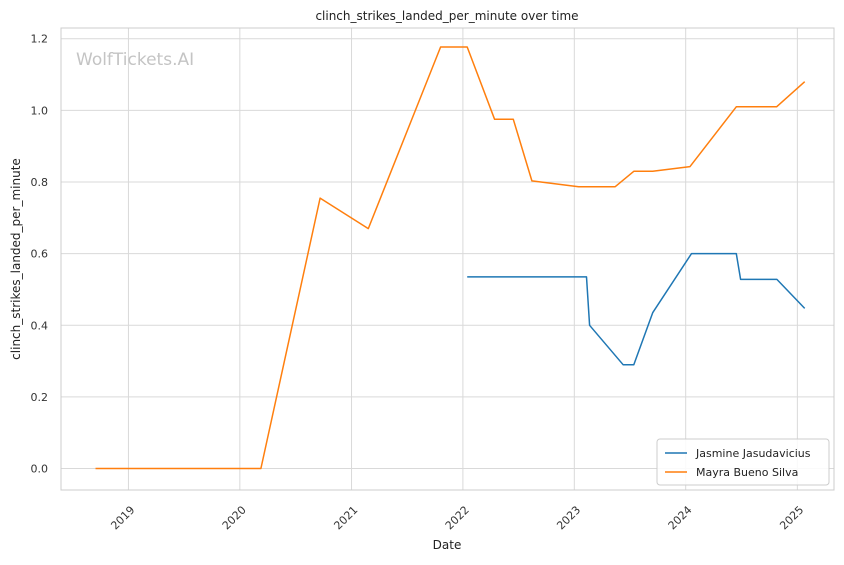 The width and height of the screenshot is (844, 565). Describe the element at coordinates (40, 39) in the screenshot. I see `y-tick-label: 1.2` at that location.